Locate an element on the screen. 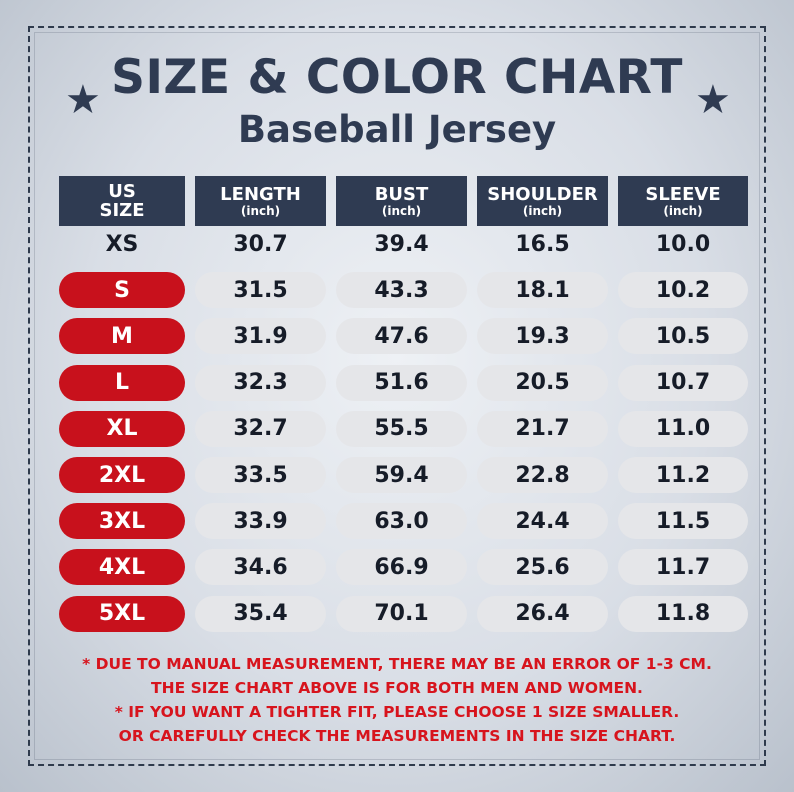 The width and height of the screenshot is (794, 792). shoulder-value: 22.8 is located at coordinates (542, 475).